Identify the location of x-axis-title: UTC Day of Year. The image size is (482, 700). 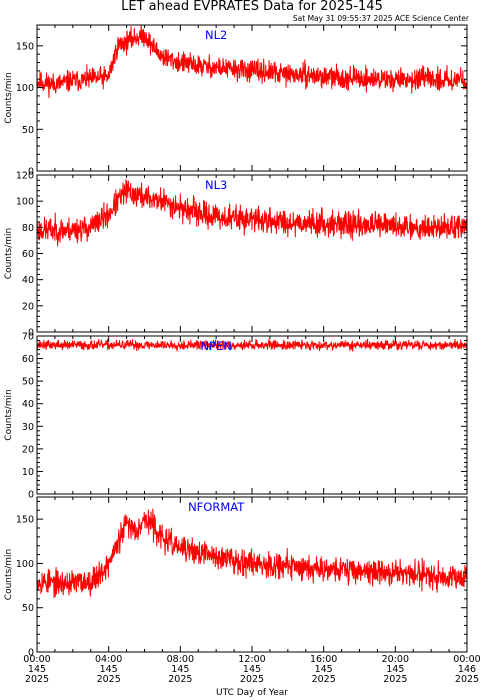
(252, 693).